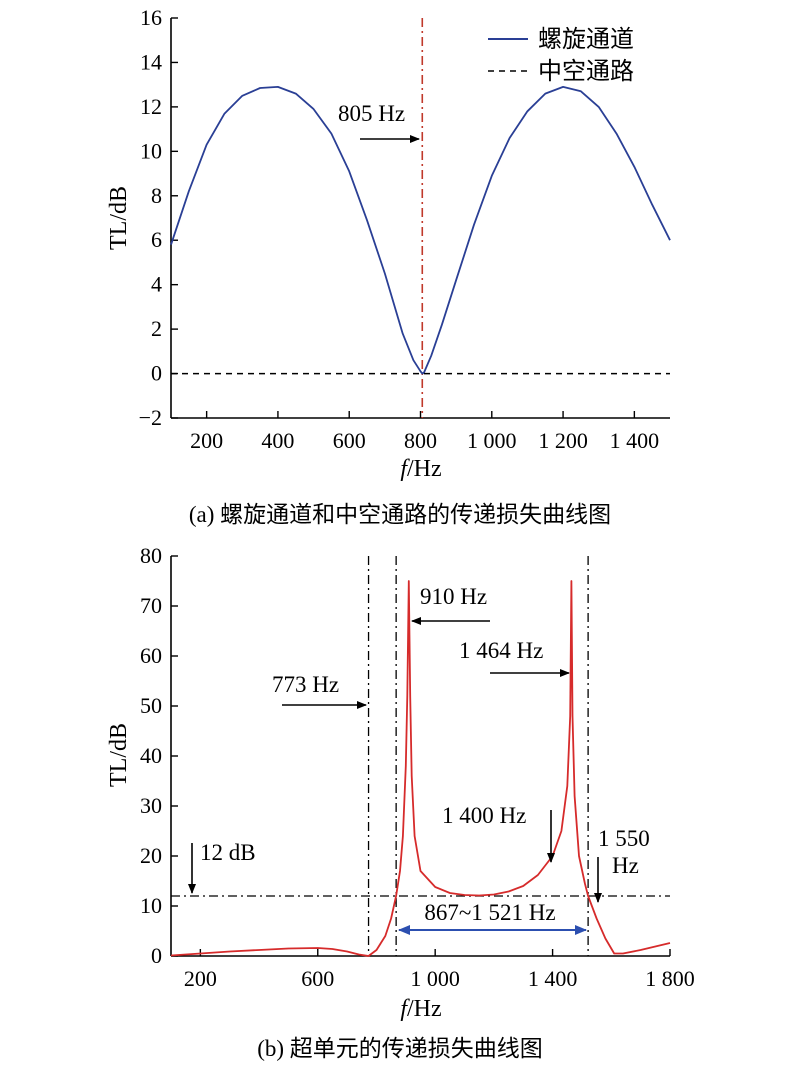  What do you see at coordinates (420, 440) in the screenshot?
I see `chart-a-xtick-label: 800` at bounding box center [420, 440].